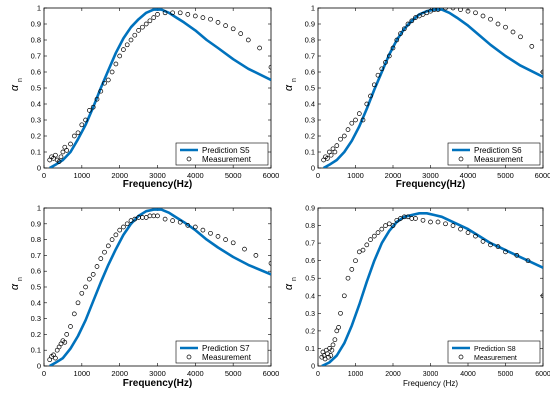  Describe the element at coordinates (310, 226) in the screenshot. I see `y-tick-label: 0.8` at that location.